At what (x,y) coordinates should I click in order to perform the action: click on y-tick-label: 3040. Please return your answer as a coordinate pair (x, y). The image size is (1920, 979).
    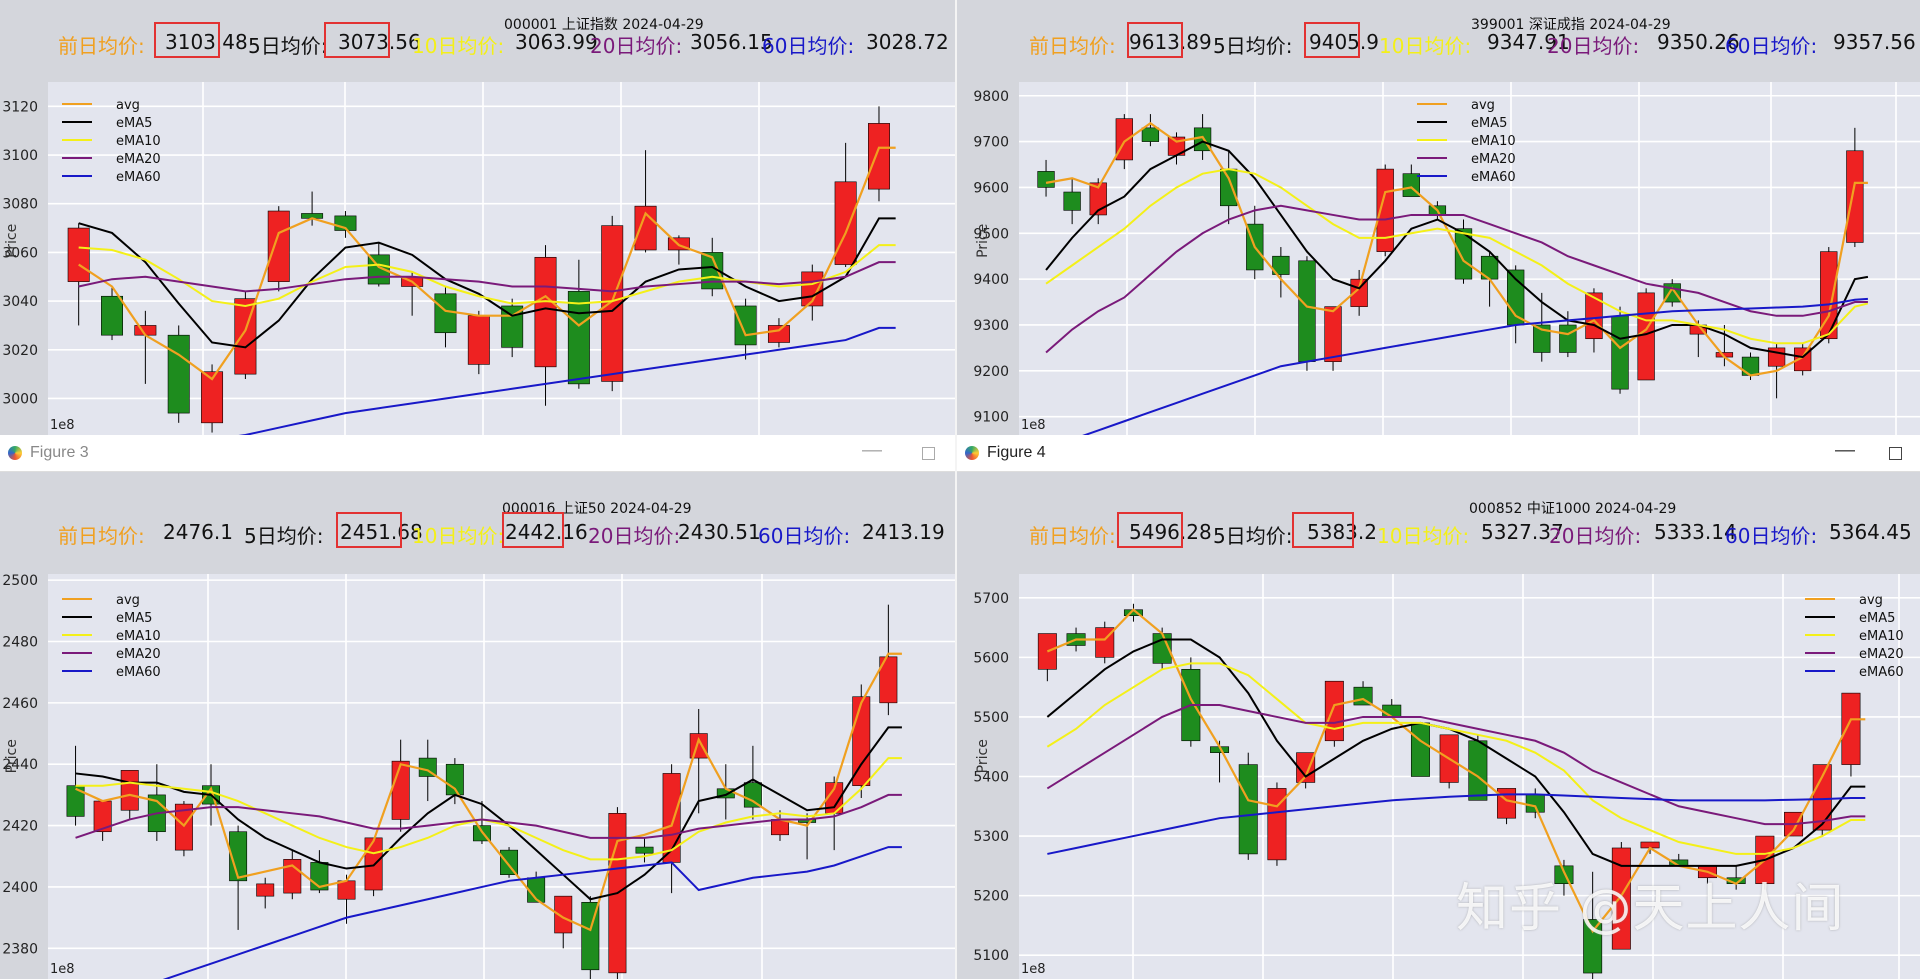
    Looking at the image, I should click on (20, 302).